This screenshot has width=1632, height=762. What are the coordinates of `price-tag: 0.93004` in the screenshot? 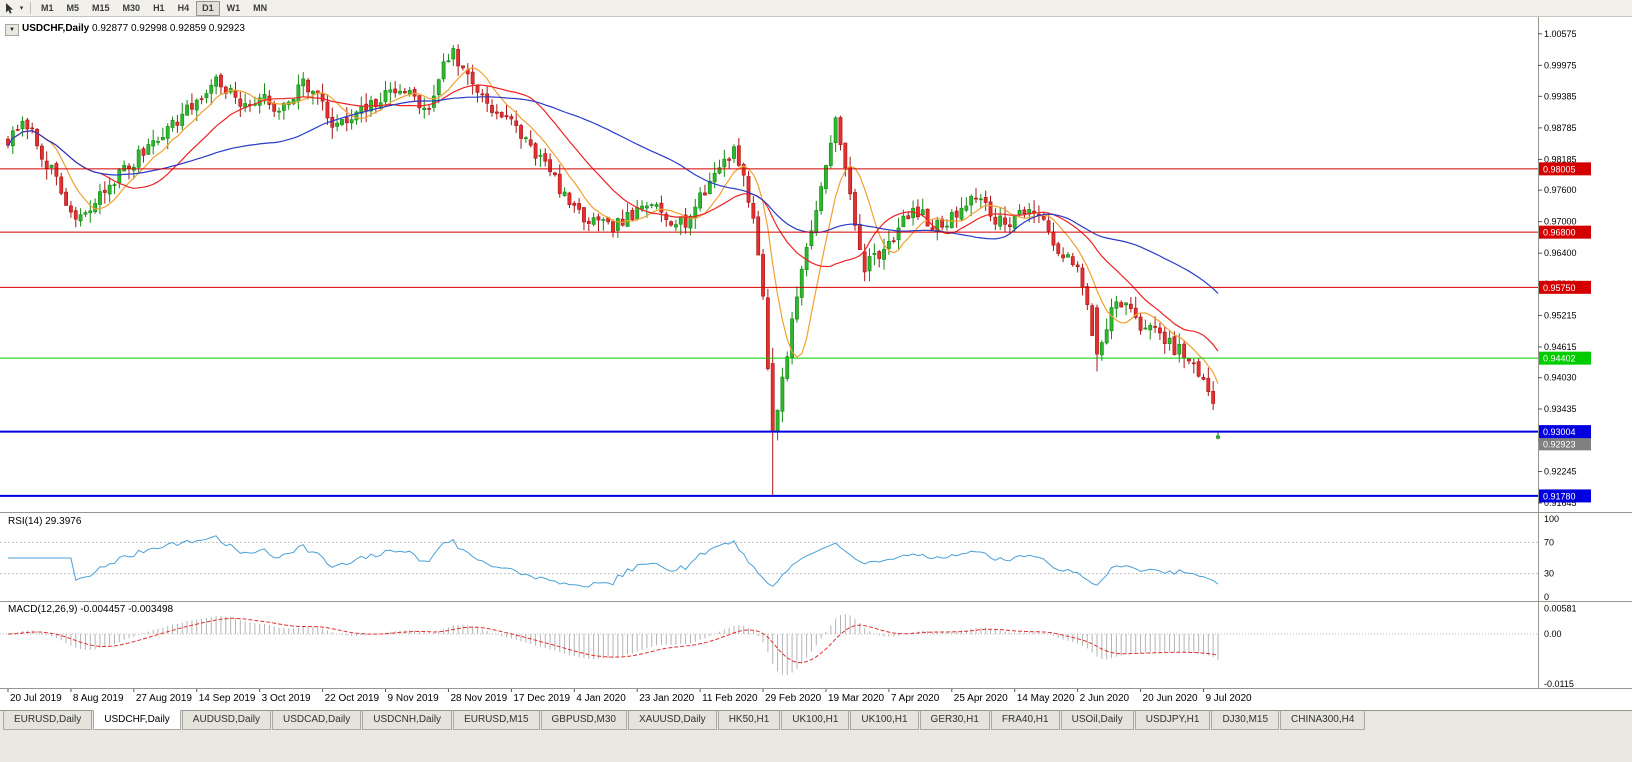 It's located at (1565, 432).